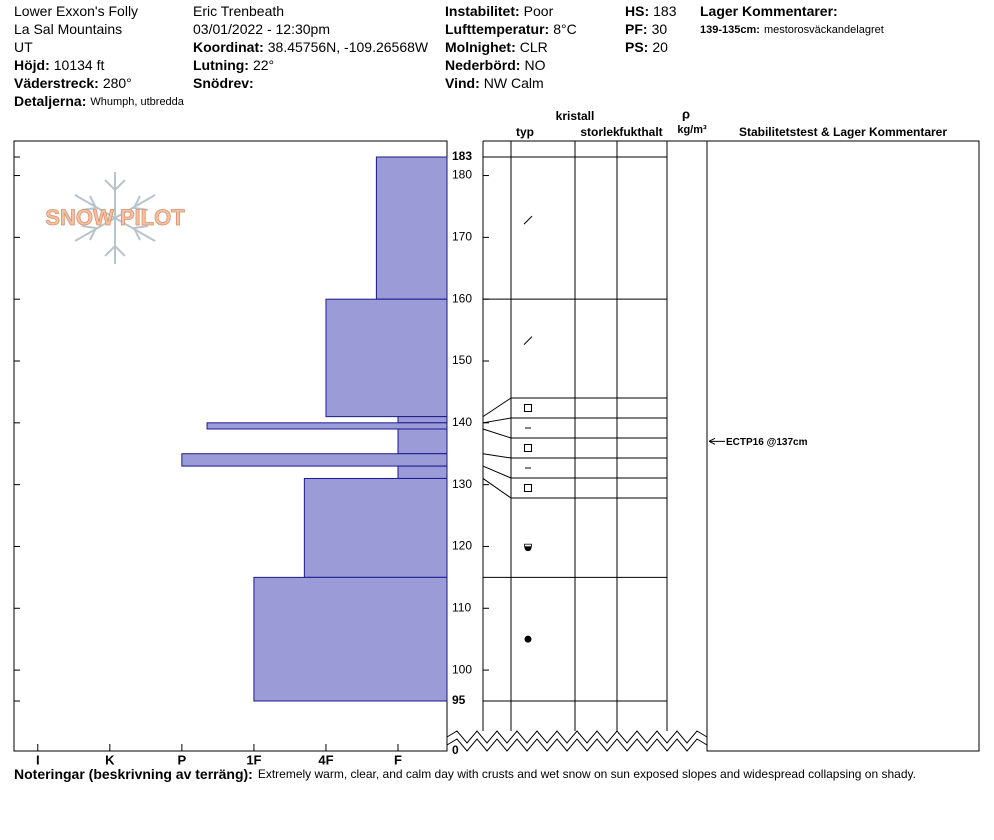  I want to click on header-field: Nederbörd: NO, so click(495, 65).